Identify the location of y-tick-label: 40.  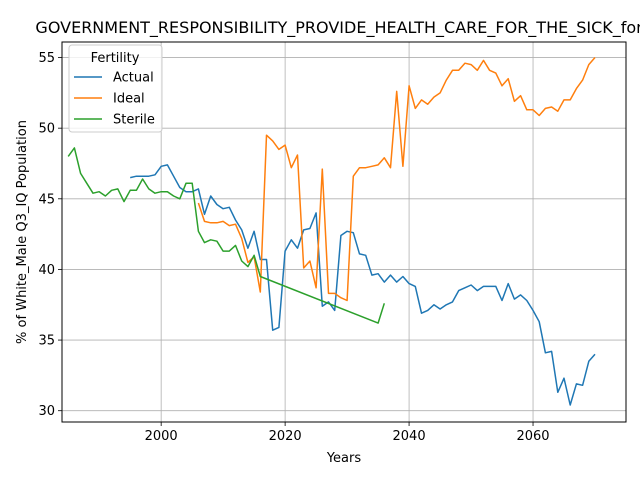
(46, 270).